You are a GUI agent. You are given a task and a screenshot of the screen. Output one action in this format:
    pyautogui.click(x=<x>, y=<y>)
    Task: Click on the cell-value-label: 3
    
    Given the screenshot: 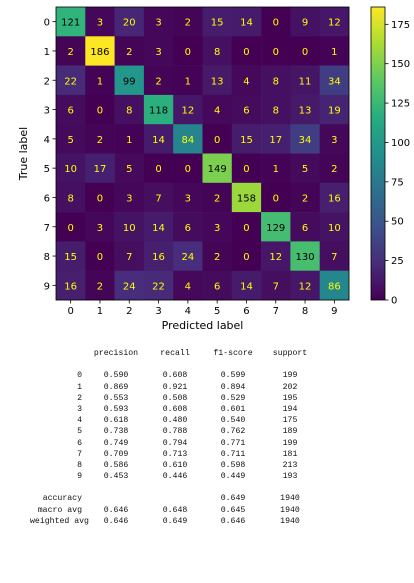 What is the action you would take?
    pyautogui.click(x=217, y=228)
    